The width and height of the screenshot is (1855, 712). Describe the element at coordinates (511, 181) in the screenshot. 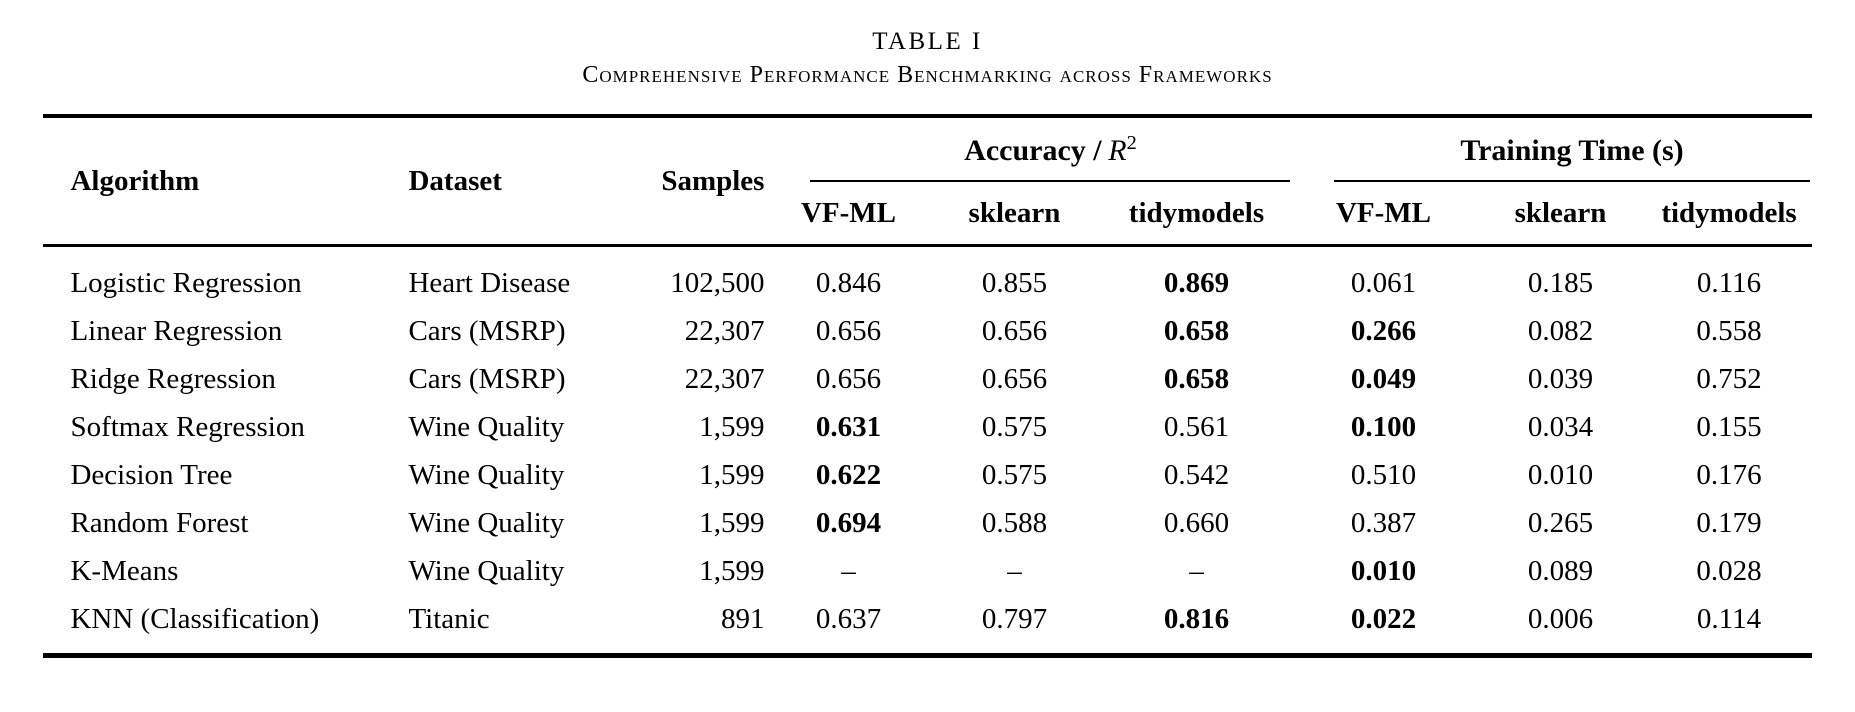

I see `column-header-dataset: Dataset` at that location.